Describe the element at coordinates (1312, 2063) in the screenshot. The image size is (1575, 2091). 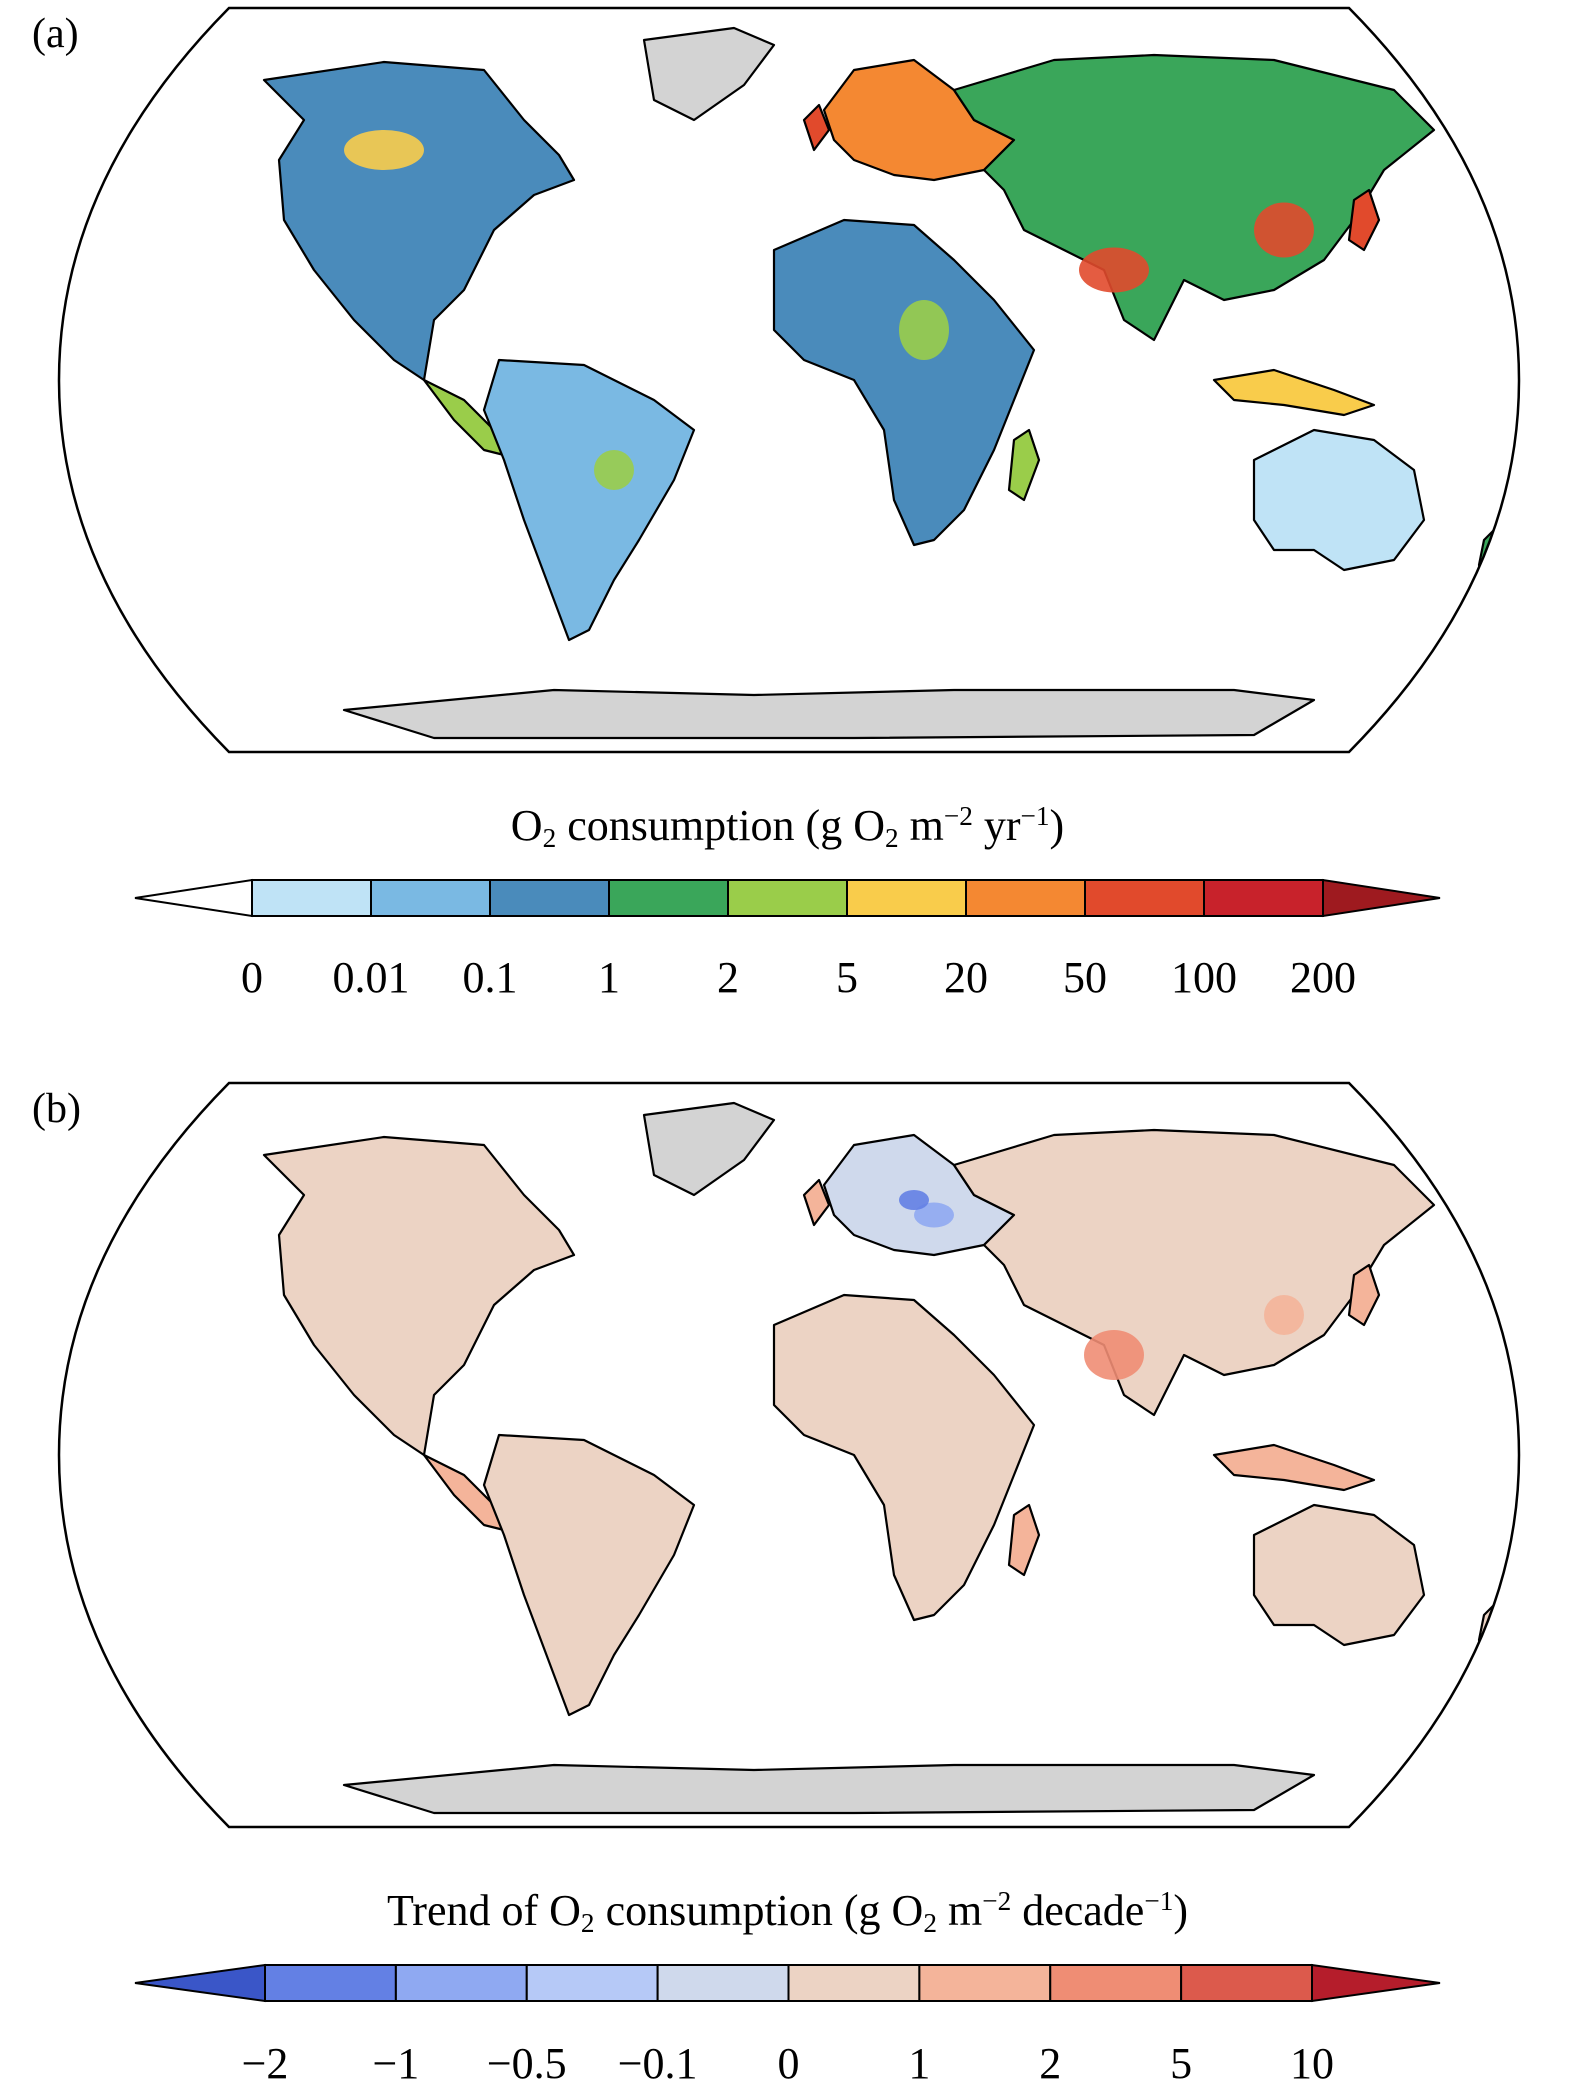
I see `colorbar-tick-label: 10` at that location.